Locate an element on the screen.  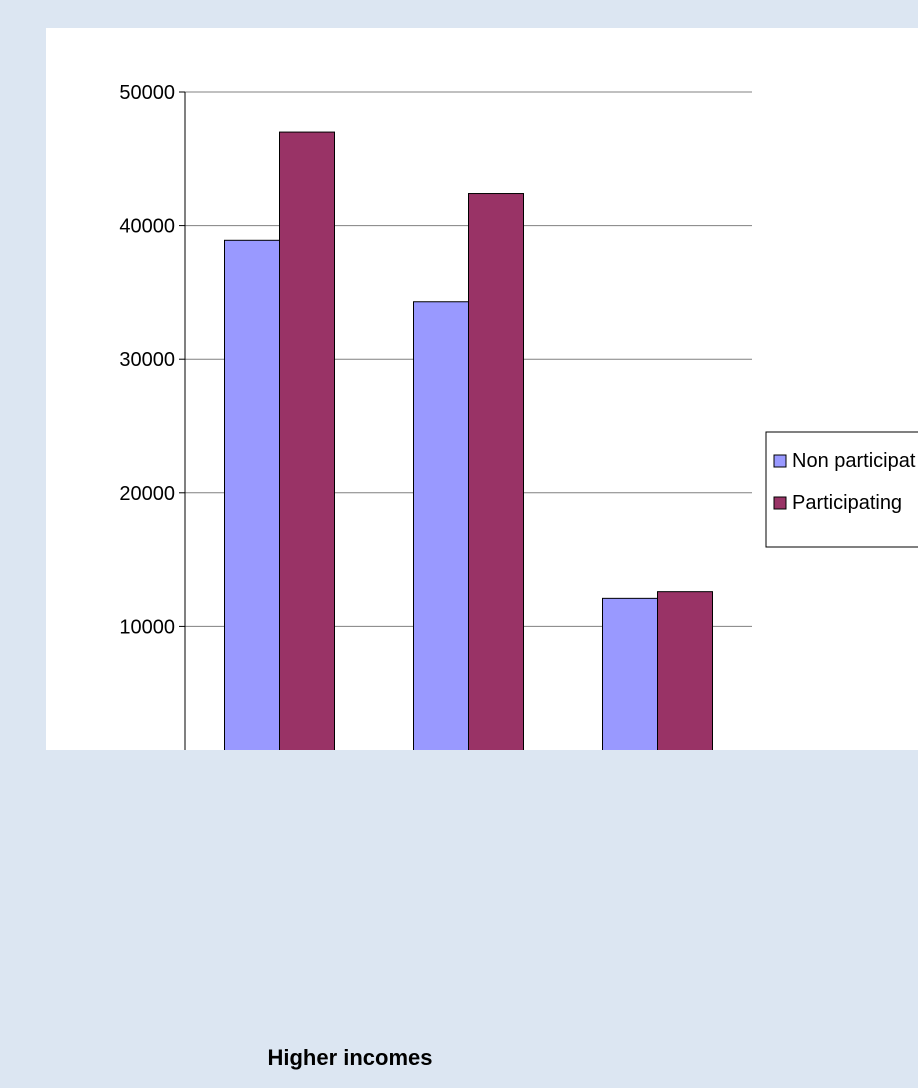
y-tick-label: 20000 is located at coordinates (147, 494).